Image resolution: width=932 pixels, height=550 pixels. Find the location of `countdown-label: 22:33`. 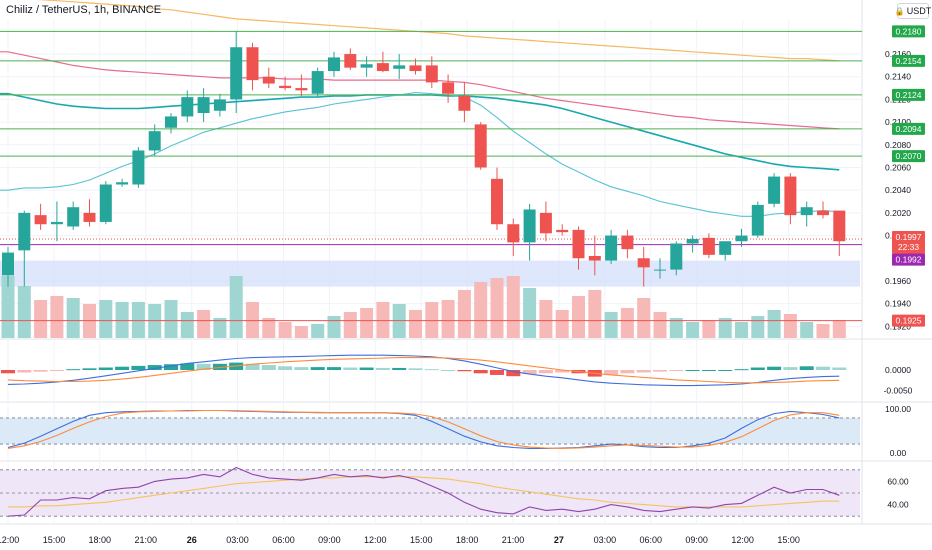

countdown-label: 22:33 is located at coordinates (909, 247).